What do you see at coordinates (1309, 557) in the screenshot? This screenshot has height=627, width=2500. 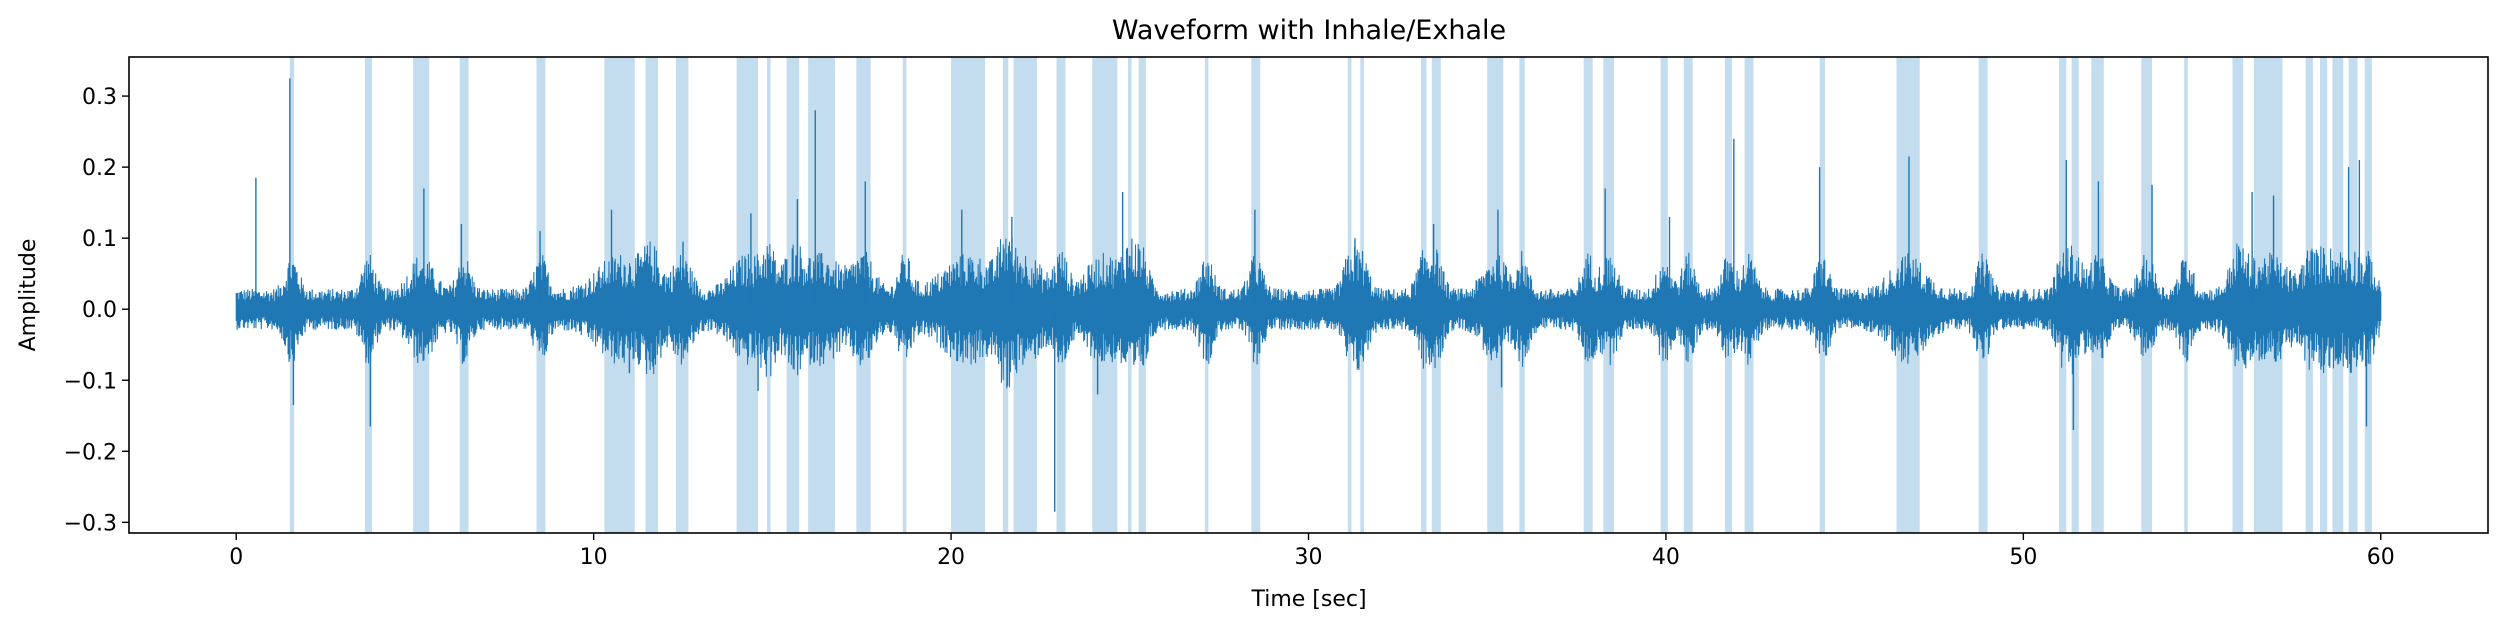 I see `x-tick-label: 30` at bounding box center [1309, 557].